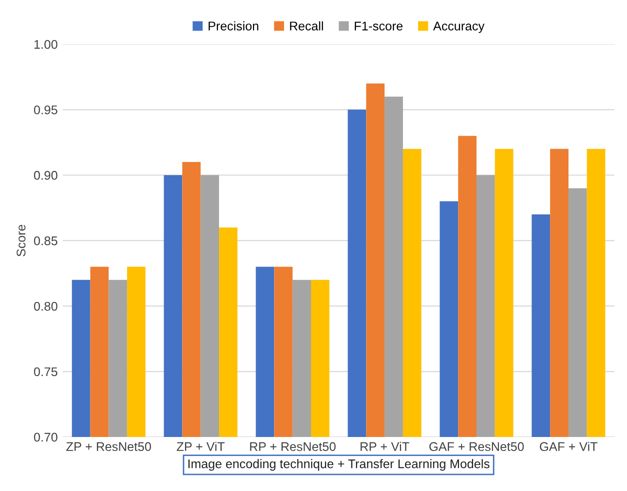  Describe the element at coordinates (306, 25) in the screenshot. I see `legend-label: Recall` at that location.